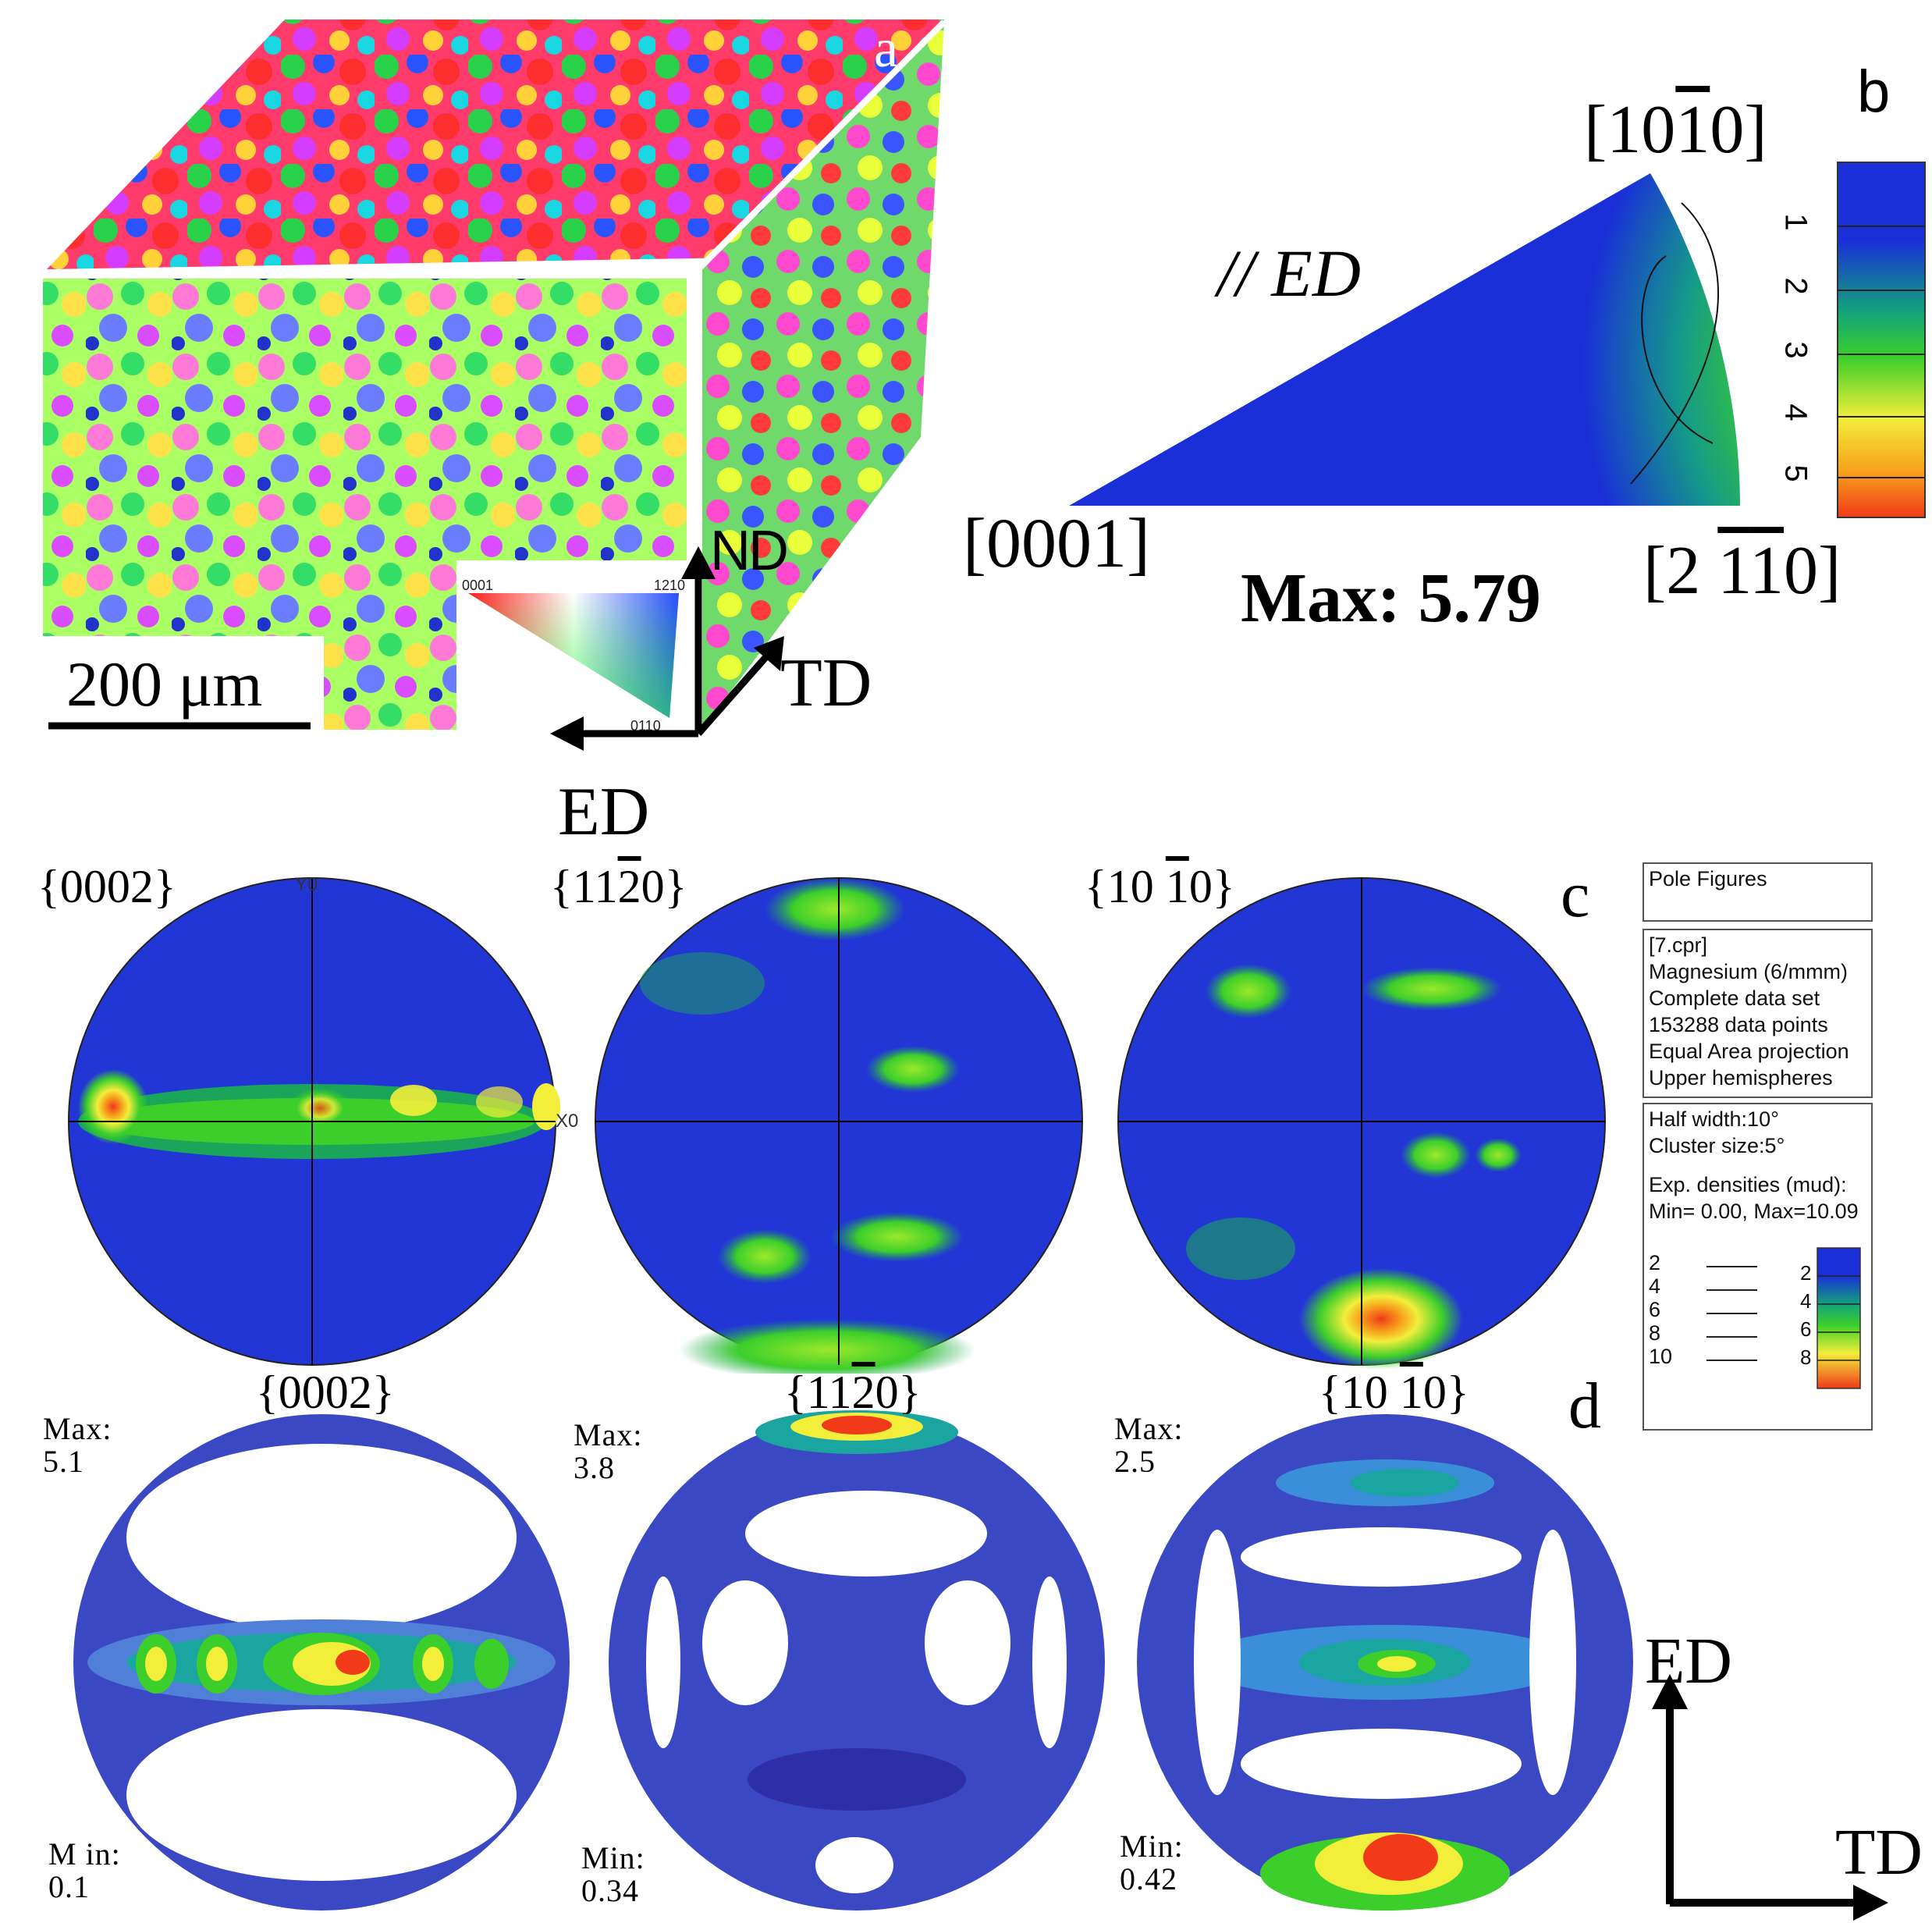  What do you see at coordinates (863, 1392) in the screenshot?
I see `sim-pf-title-1120-bar: 2` at bounding box center [863, 1392].